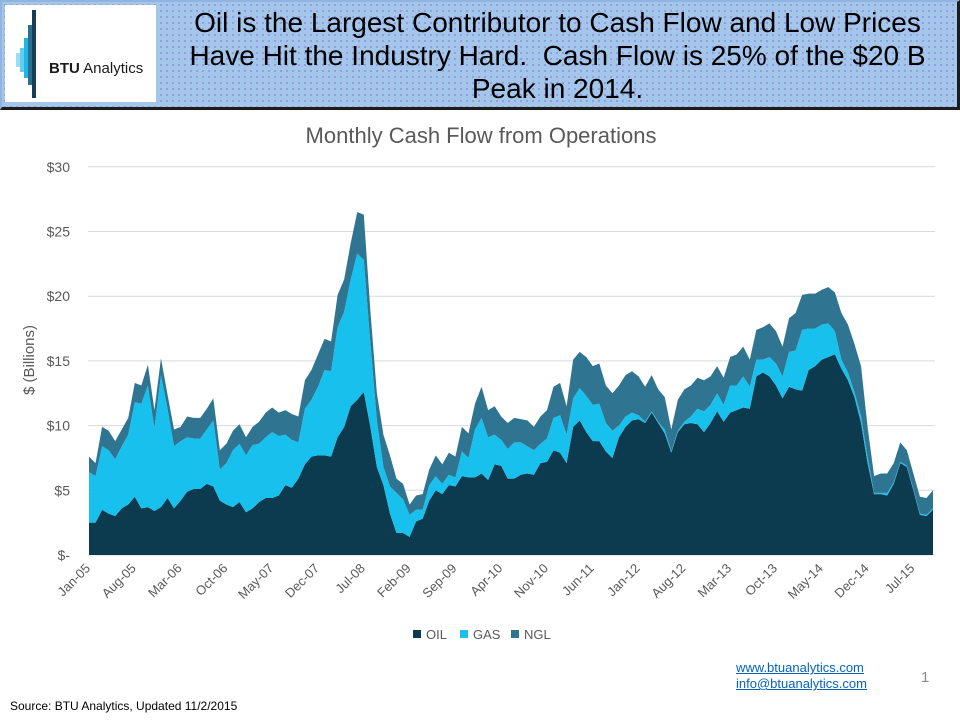 Image resolution: width=960 pixels, height=720 pixels. I want to click on x-tick-label: Dec-07, so click(302, 581).